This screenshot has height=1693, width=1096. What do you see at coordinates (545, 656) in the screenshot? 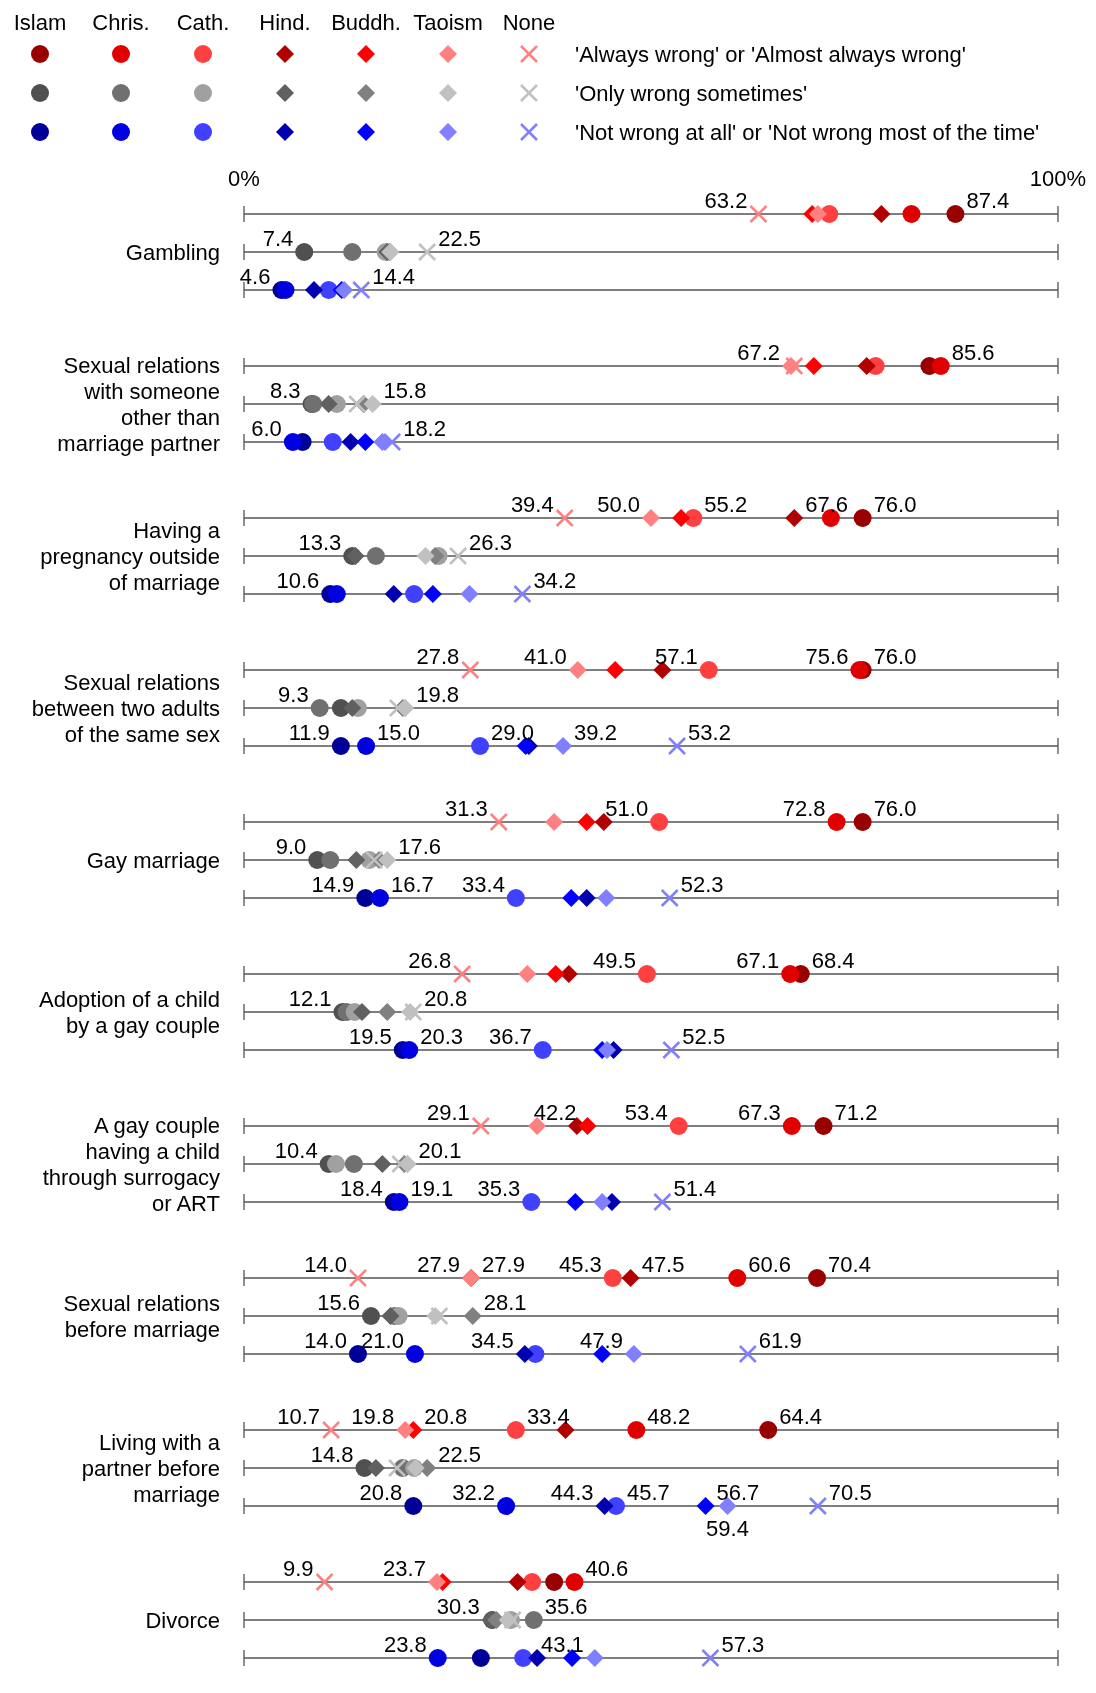
I see `data-label: 41.0` at bounding box center [545, 656].